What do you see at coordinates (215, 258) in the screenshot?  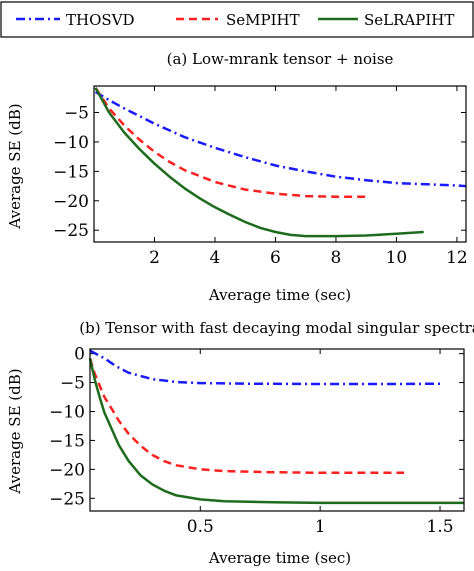 I see `chart-a-xtick-label: 4` at bounding box center [215, 258].